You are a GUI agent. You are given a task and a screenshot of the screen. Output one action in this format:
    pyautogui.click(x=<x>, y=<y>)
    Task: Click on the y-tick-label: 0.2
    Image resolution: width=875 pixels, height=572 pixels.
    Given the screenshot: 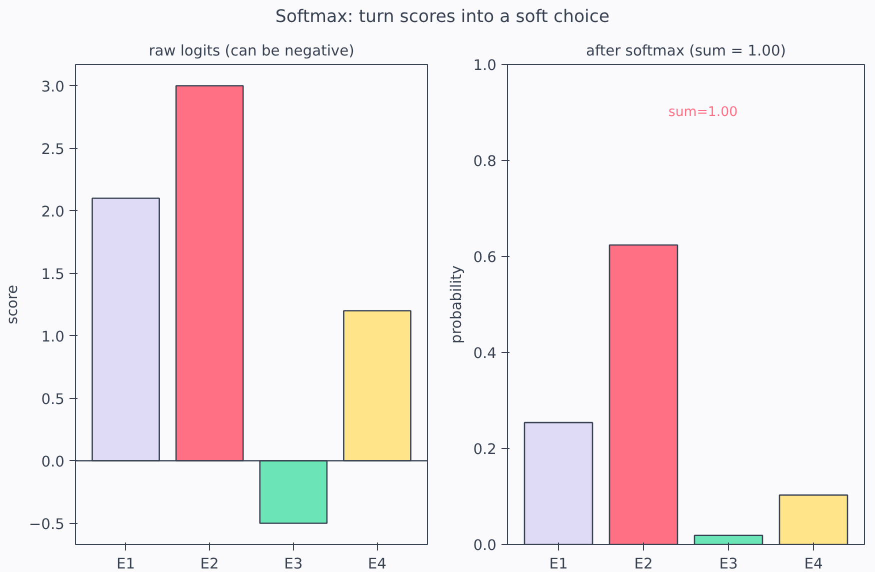 What is the action you would take?
    pyautogui.click(x=485, y=449)
    